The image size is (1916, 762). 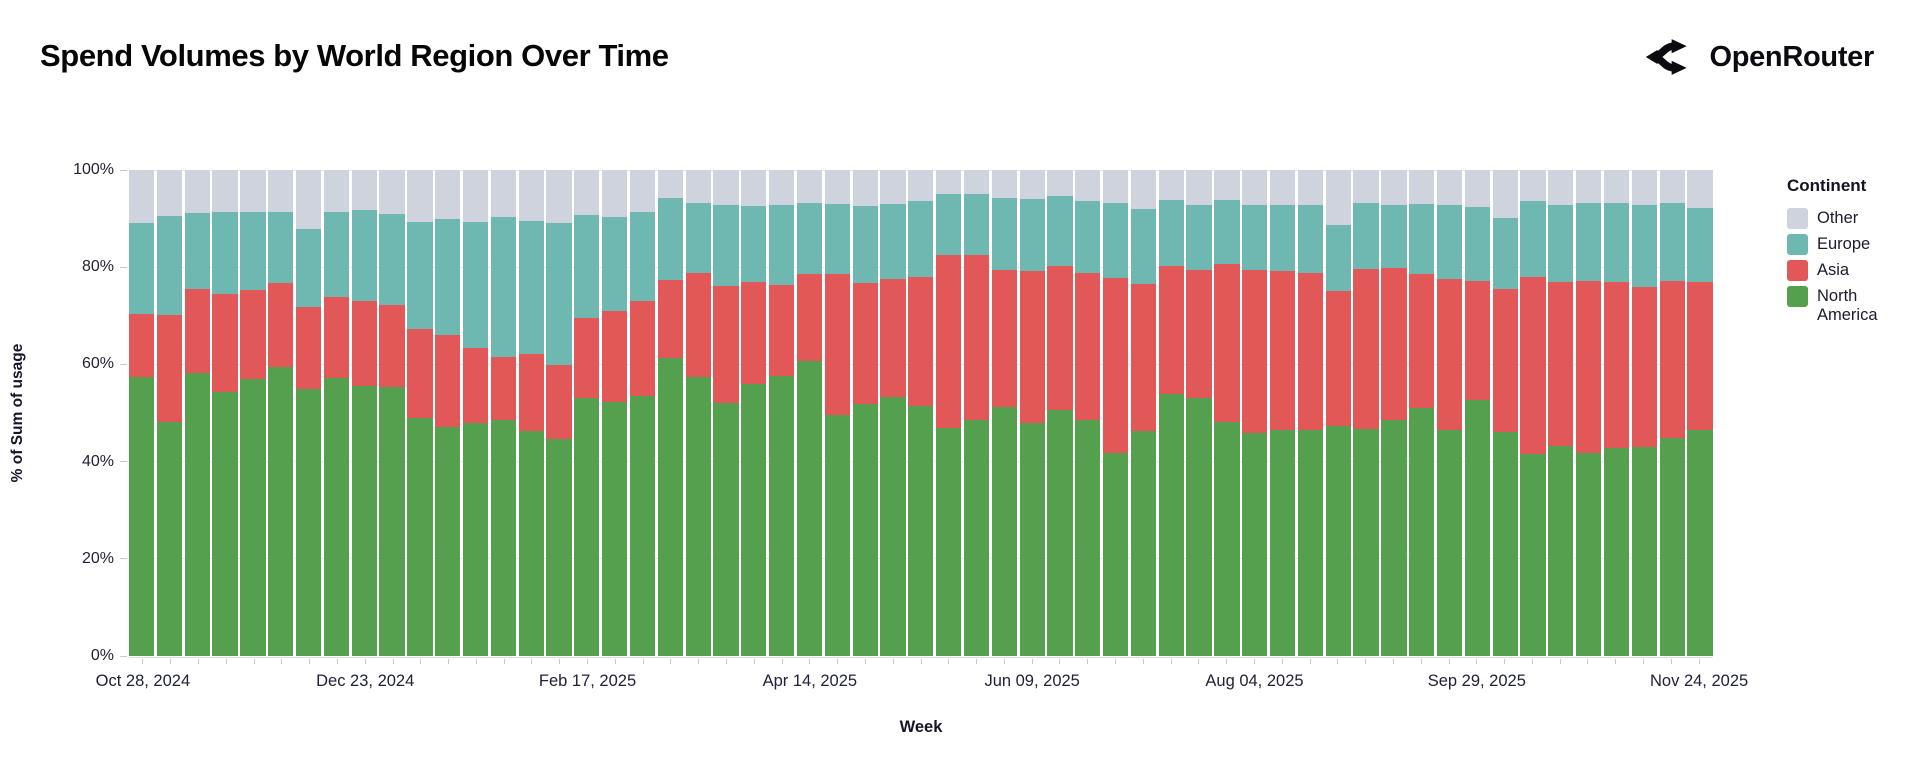 I want to click on stacked-bar-week-Jul 07, 2025, so click(x=1143, y=413).